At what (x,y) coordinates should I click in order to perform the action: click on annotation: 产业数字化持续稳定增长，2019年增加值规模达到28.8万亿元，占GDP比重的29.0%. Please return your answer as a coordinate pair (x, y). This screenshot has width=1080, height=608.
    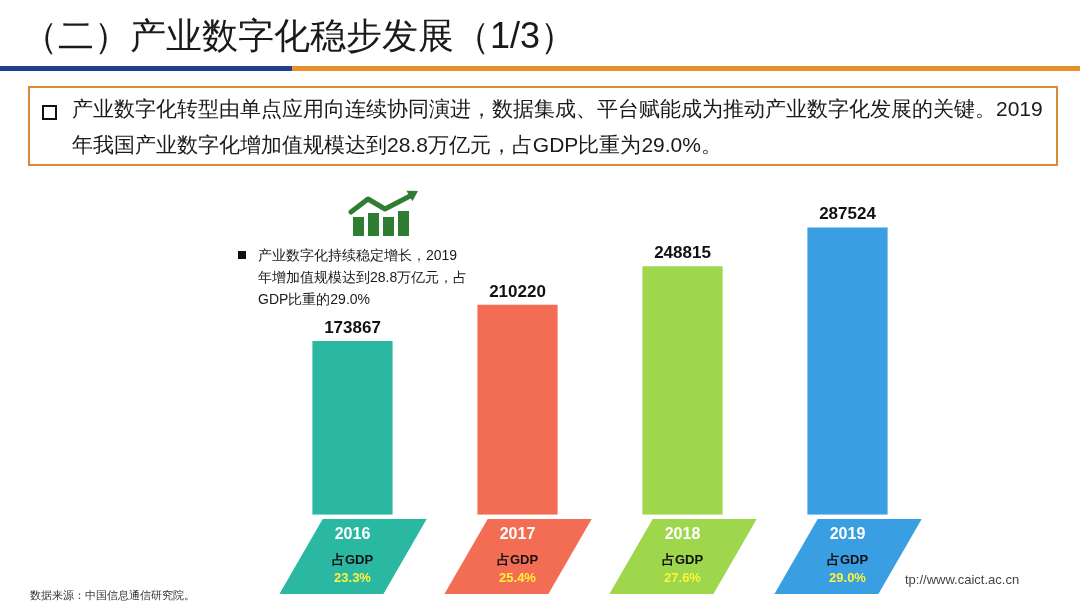
    Looking at the image, I should click on (363, 277).